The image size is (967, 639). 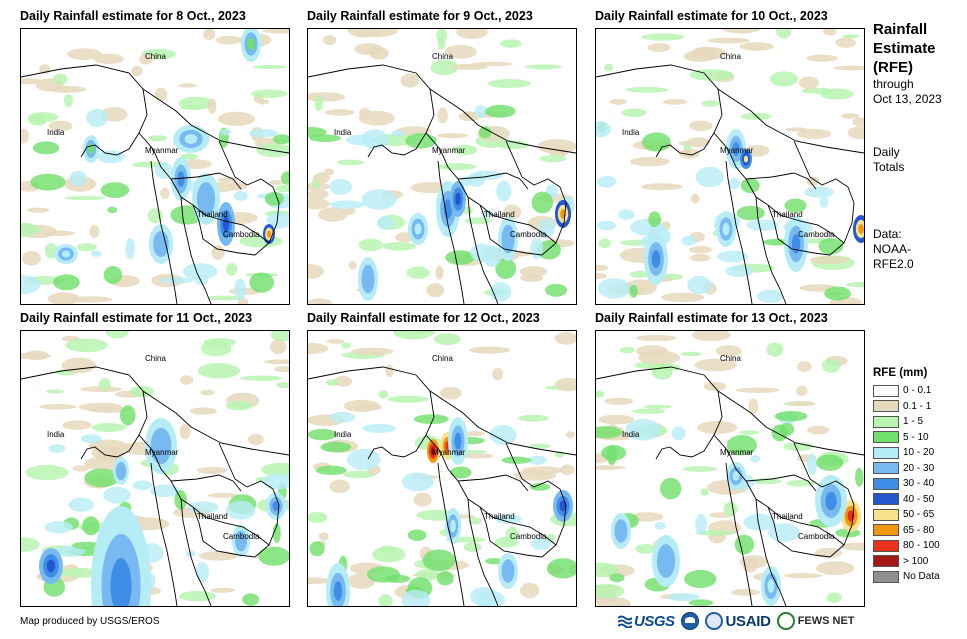 What do you see at coordinates (919, 484) in the screenshot?
I see `legend-label: 30 - 40` at bounding box center [919, 484].